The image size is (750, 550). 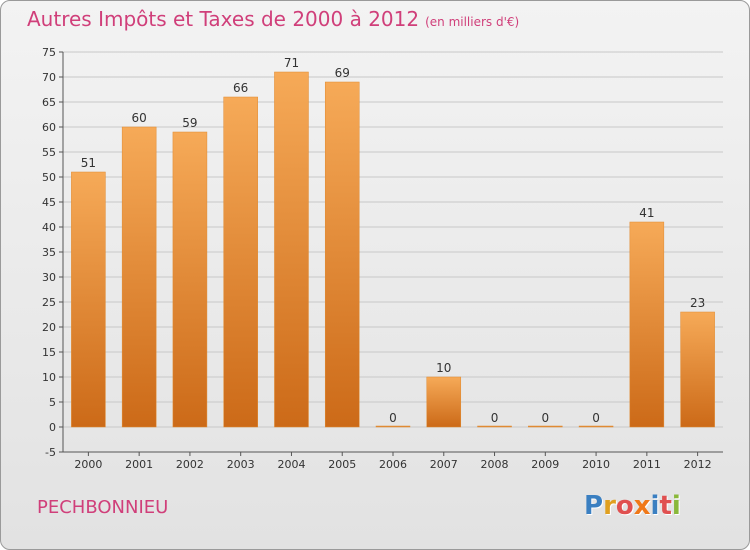 I want to click on logo-letter: t, so click(x=665, y=506).